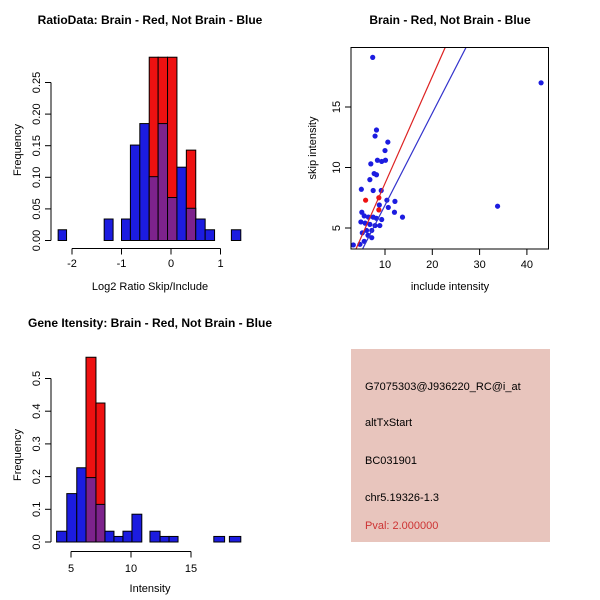  I want to click on y-tick-label: 0.5, so click(37, 378).